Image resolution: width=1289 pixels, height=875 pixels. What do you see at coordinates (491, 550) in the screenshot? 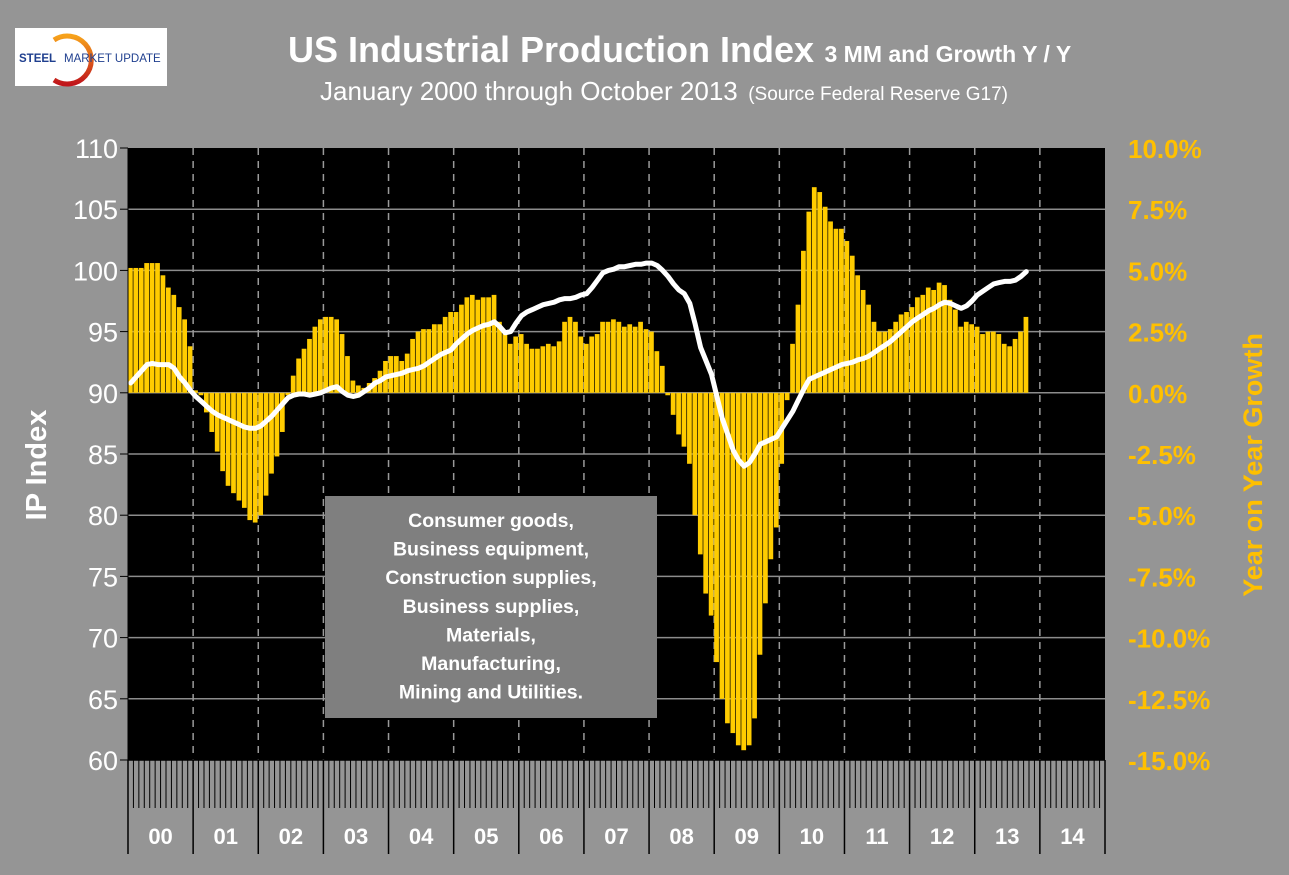
I see `annotation-line: Business equipment,` at bounding box center [491, 550].